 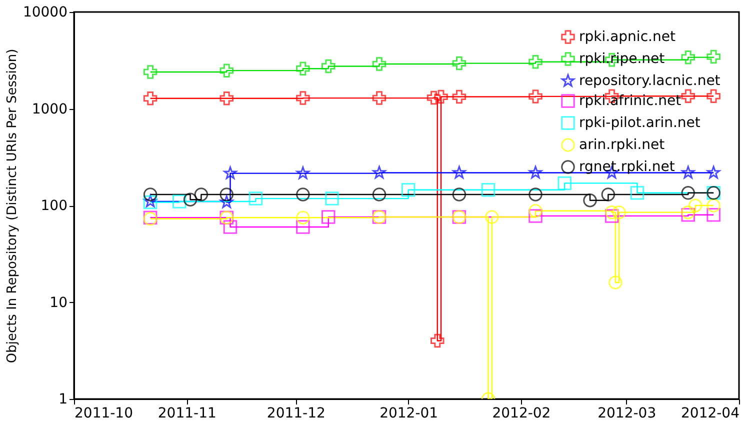 What do you see at coordinates (640, 123) in the screenshot?
I see `legend-label: rpki-pilot.arin.net` at bounding box center [640, 123].